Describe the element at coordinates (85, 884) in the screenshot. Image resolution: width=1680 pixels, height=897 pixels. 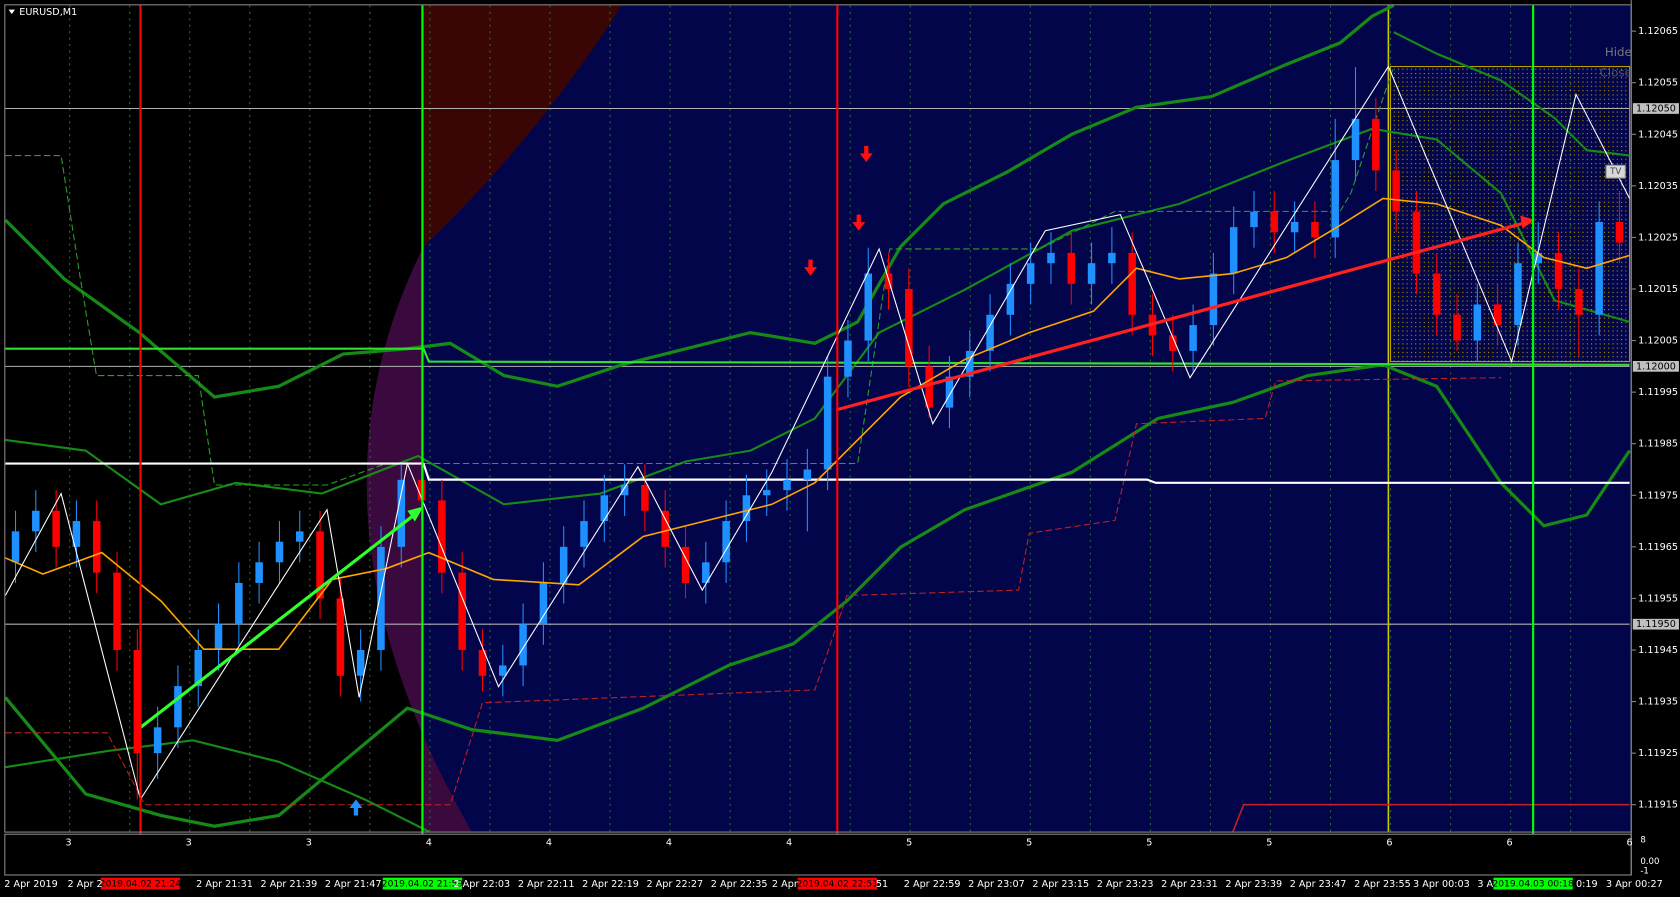
I see `x-tick-label: 2 Apr 2` at that location.